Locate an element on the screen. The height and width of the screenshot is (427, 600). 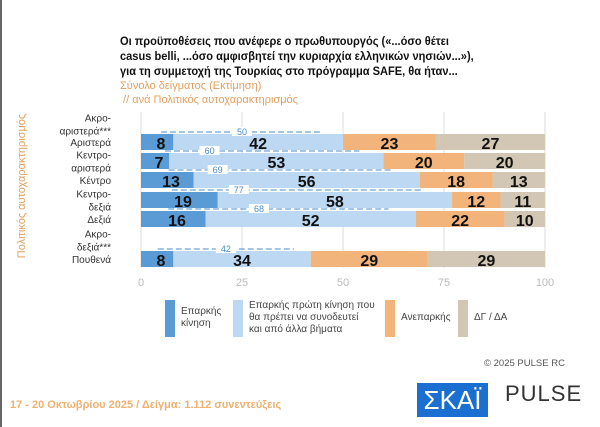
category-label: αριστερά is located at coordinates (91, 169).